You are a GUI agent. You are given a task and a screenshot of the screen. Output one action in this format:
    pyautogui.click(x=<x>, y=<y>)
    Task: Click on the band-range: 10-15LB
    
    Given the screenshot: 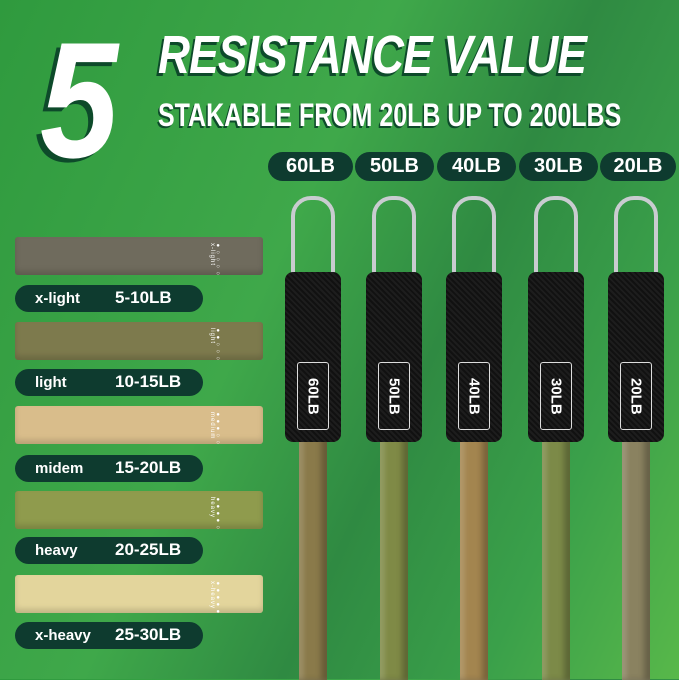 What is the action you would take?
    pyautogui.click(x=148, y=381)
    